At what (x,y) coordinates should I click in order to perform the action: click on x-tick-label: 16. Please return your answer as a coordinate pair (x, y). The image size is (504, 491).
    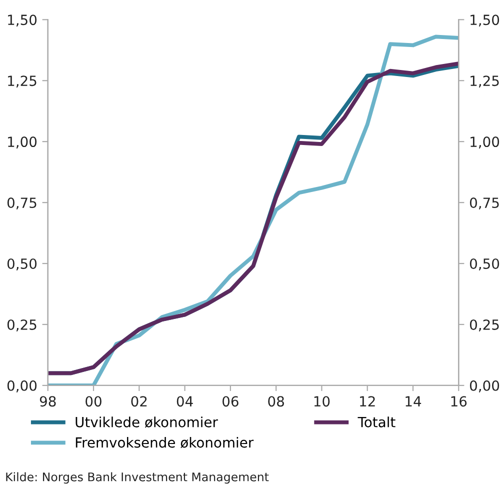
    Looking at the image, I should click on (459, 401).